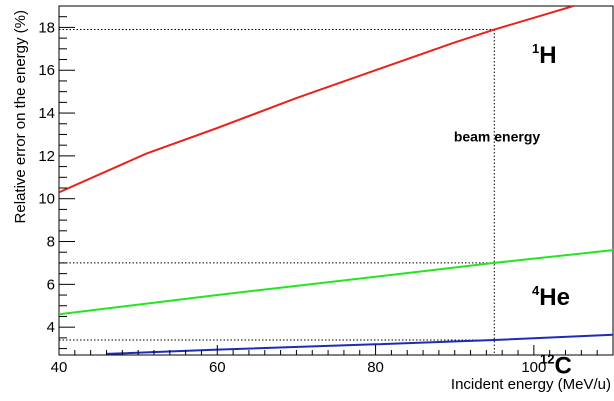 This screenshot has width=614, height=401. What do you see at coordinates (375, 367) in the screenshot?
I see `x-tick-label-80: 80` at bounding box center [375, 367].